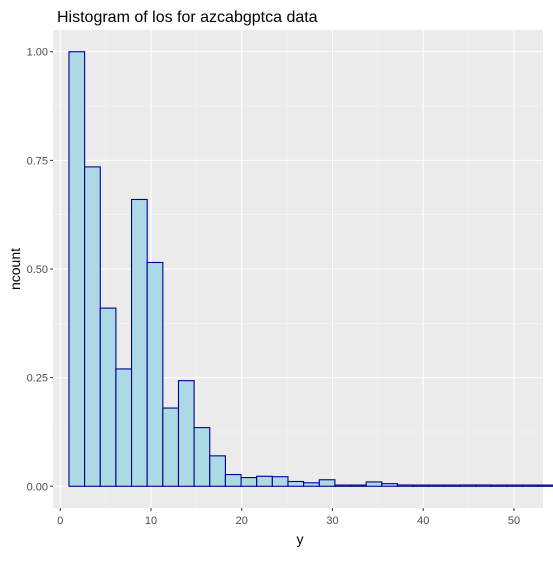  What do you see at coordinates (37, 487) in the screenshot?
I see `y-tick-label: 0.00` at bounding box center [37, 487].